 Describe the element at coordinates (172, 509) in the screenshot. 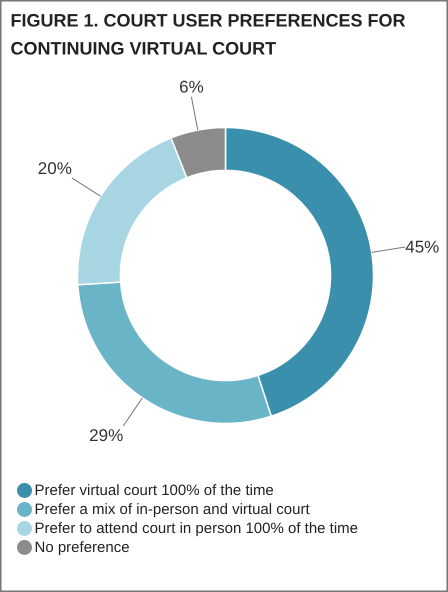

I see `legend-label: Prefer a mix of in-person and virtual court` at that location.